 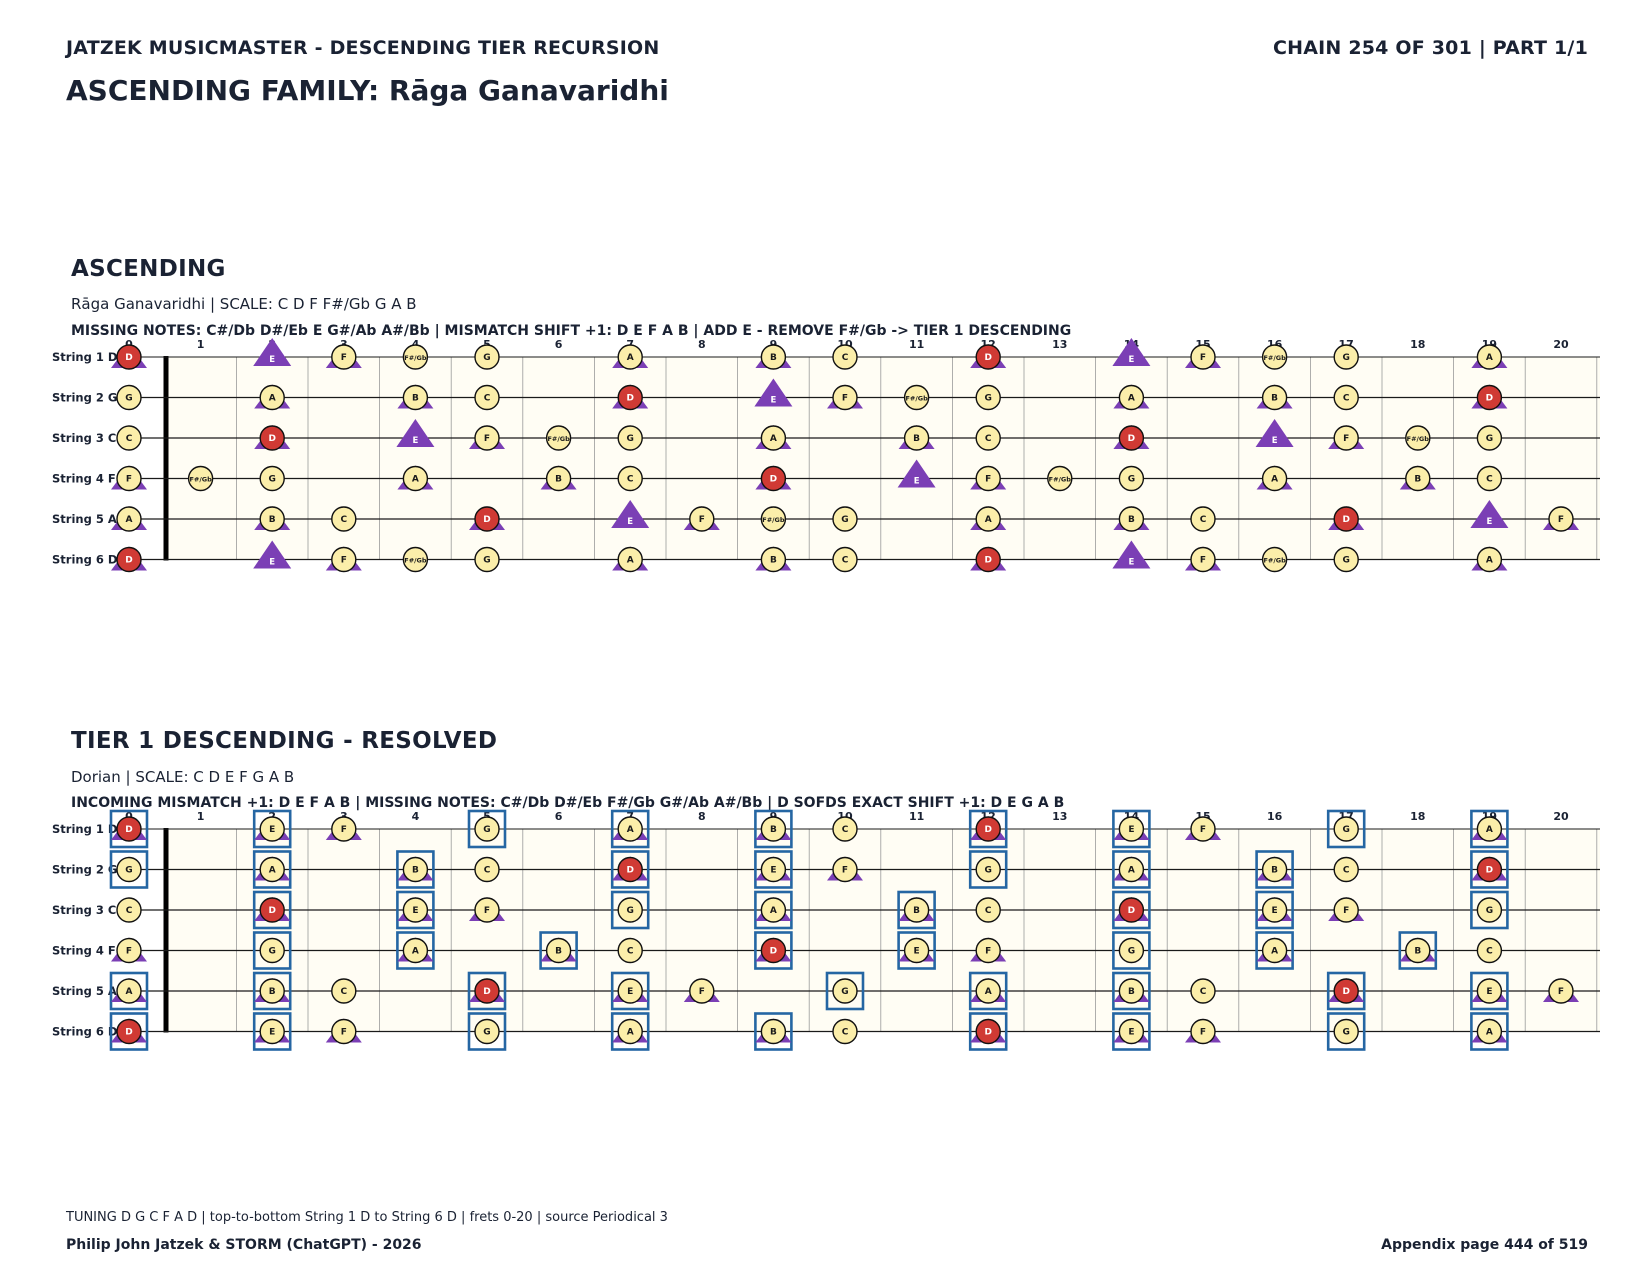 What do you see at coordinates (415, 358) in the screenshot?
I see `note-label: F#/Gb` at bounding box center [415, 358].